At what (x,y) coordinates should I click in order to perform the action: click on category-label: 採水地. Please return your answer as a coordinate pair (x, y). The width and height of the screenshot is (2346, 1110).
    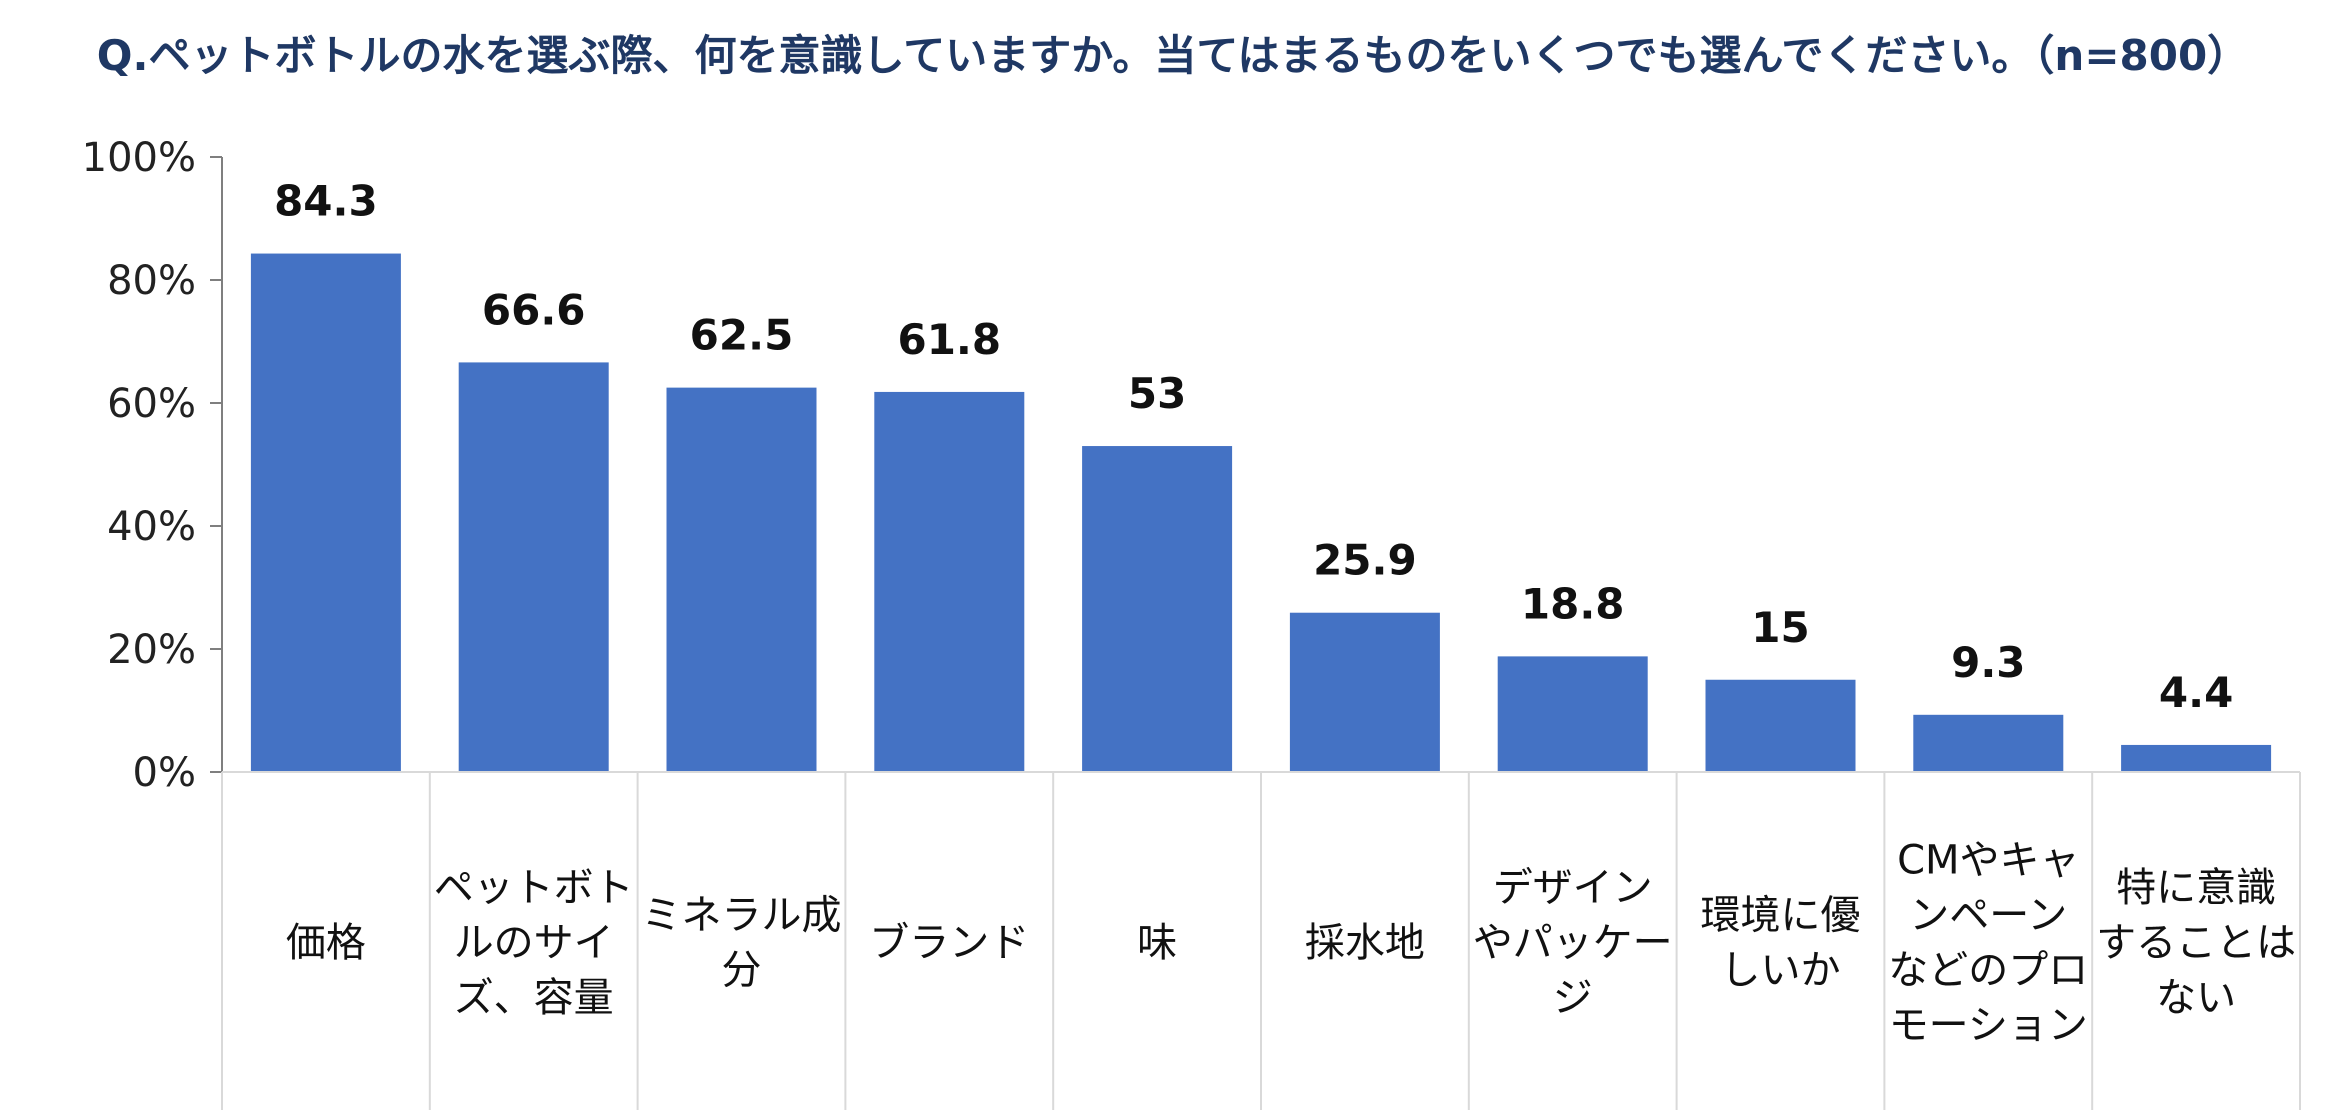
    Looking at the image, I should click on (1365, 943).